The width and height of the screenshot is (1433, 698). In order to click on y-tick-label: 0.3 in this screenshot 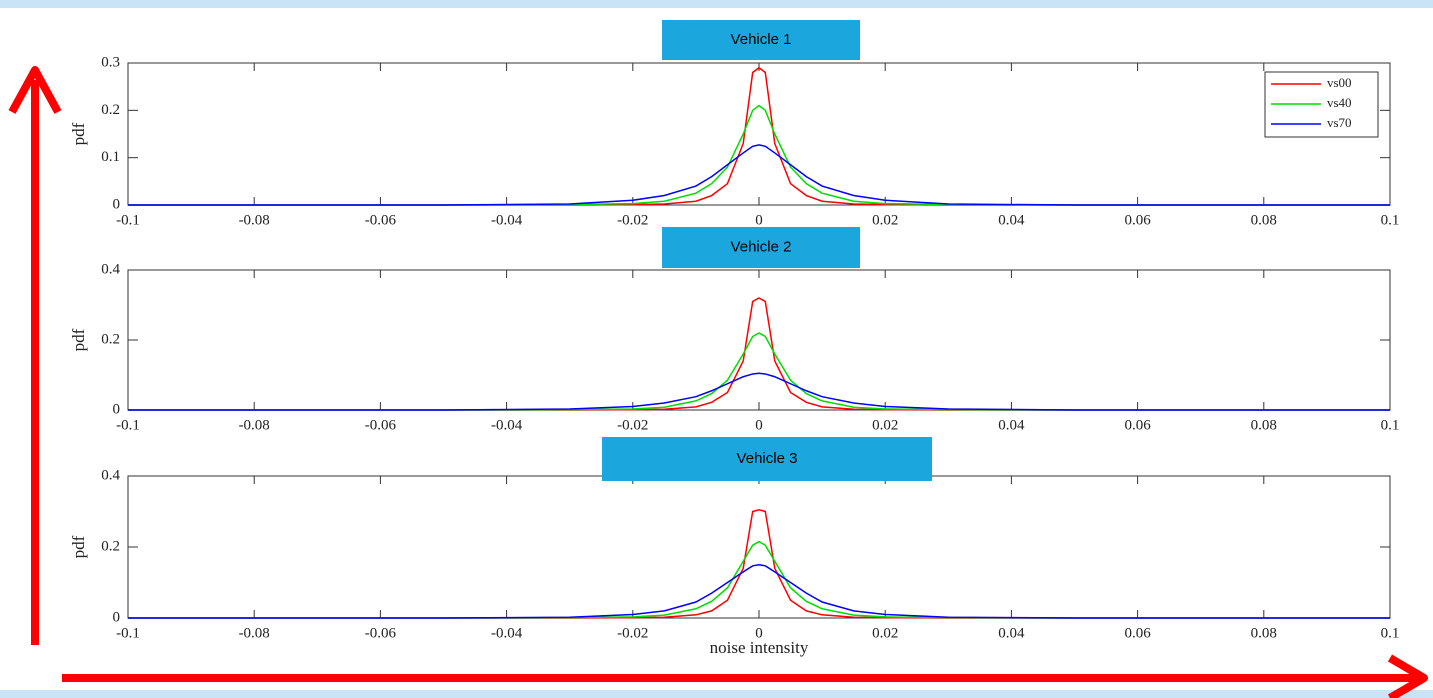, I will do `click(110, 62)`.